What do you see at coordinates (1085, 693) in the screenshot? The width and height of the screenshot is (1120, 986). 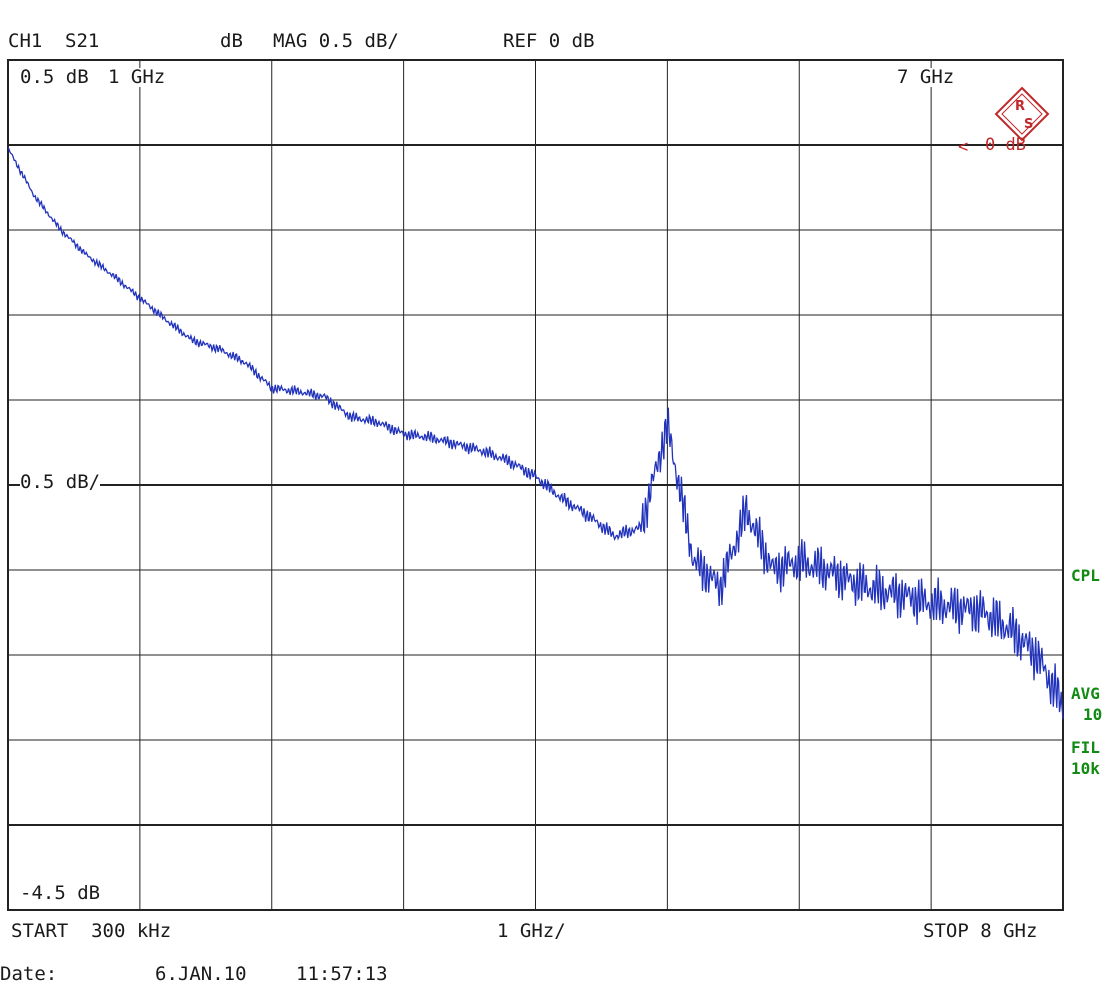 I see `avg-label: AVG` at bounding box center [1085, 693].